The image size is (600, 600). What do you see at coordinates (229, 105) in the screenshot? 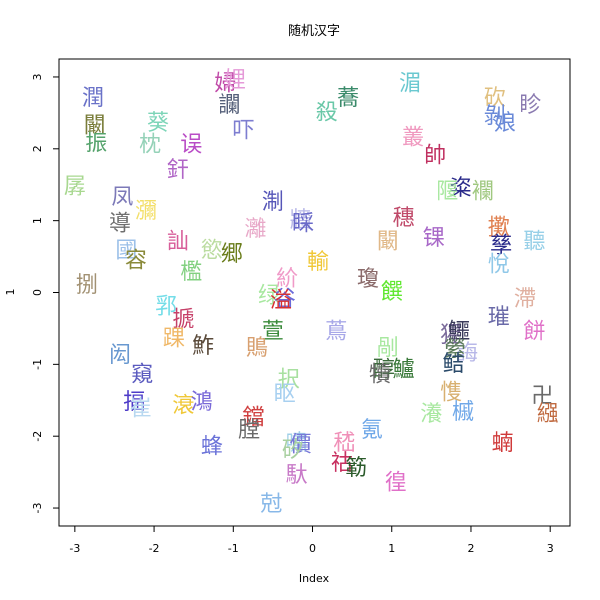
I see `data-point-glyph: 讕` at bounding box center [229, 105].